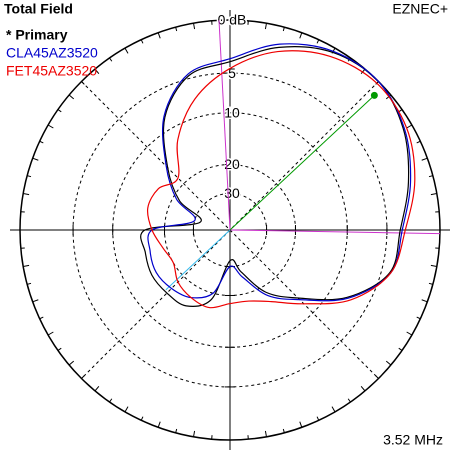 The image size is (459, 462). Describe the element at coordinates (232, 73) in the screenshot. I see `r-tick-label: 5` at that location.